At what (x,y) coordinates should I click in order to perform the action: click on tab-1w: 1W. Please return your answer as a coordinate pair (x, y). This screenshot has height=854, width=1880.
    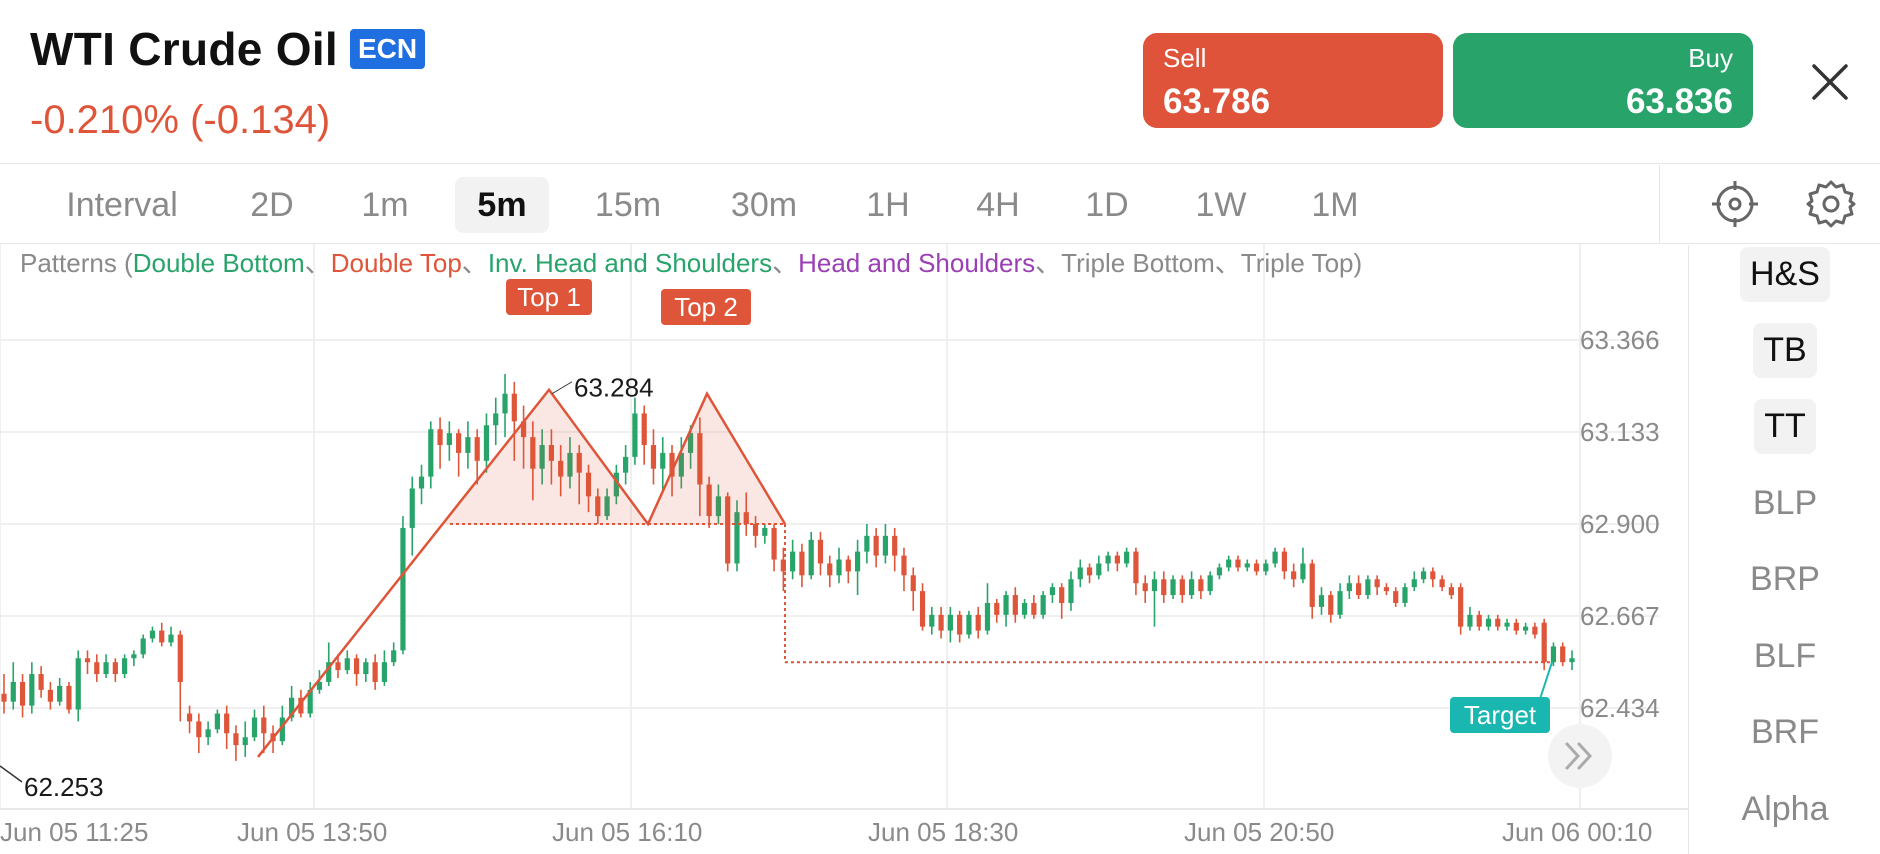
    Looking at the image, I should click on (1221, 205).